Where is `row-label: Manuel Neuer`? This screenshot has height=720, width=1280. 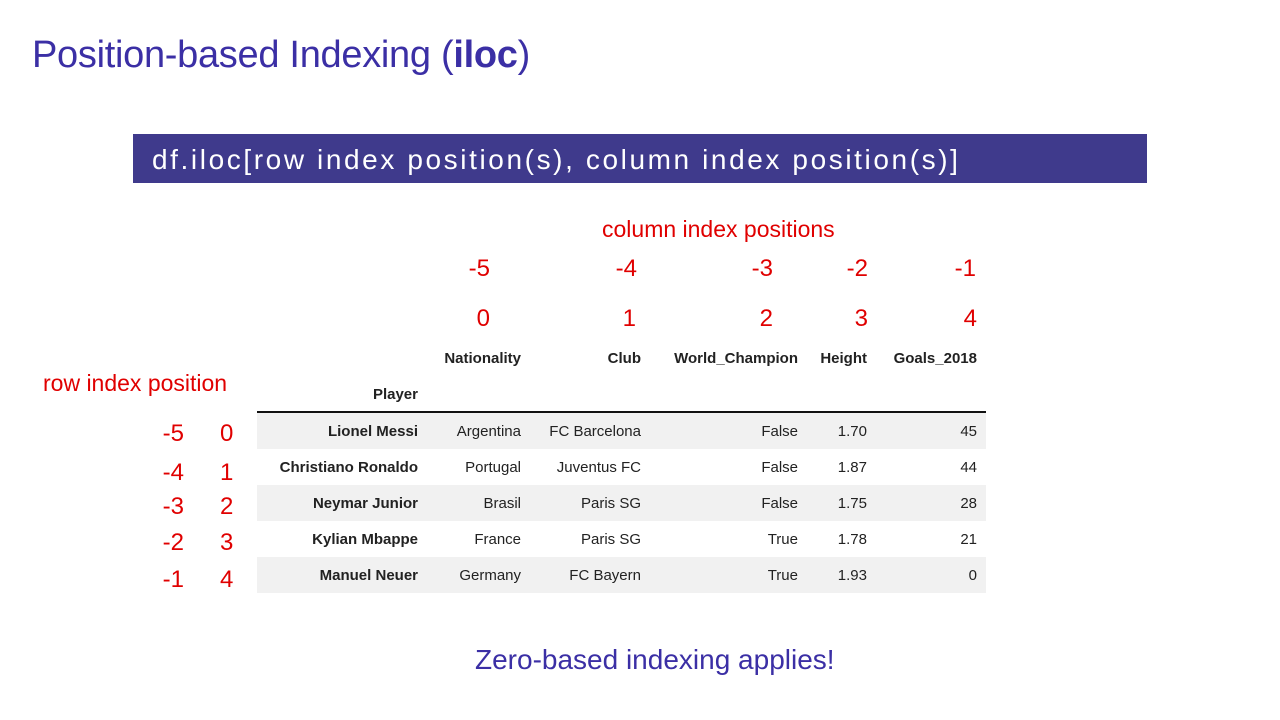 row-label: Manuel Neuer is located at coordinates (368, 575).